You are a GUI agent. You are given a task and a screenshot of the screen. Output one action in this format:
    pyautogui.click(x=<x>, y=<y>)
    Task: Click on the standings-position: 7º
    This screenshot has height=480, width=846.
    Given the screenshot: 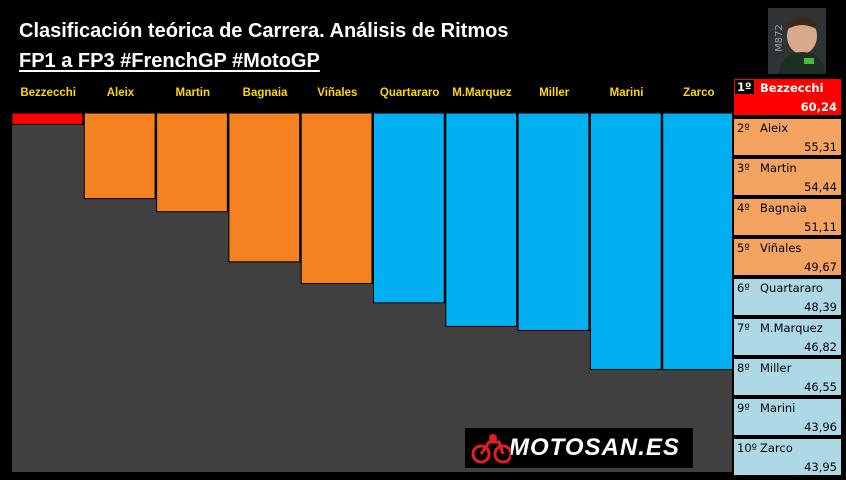 What is the action you would take?
    pyautogui.click(x=743, y=328)
    